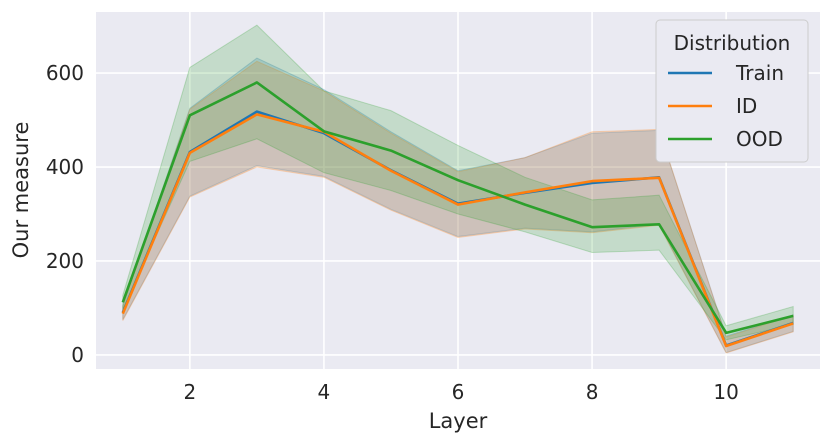  What do you see at coordinates (732, 43) in the screenshot?
I see `legend-title: Distribution` at bounding box center [732, 43].